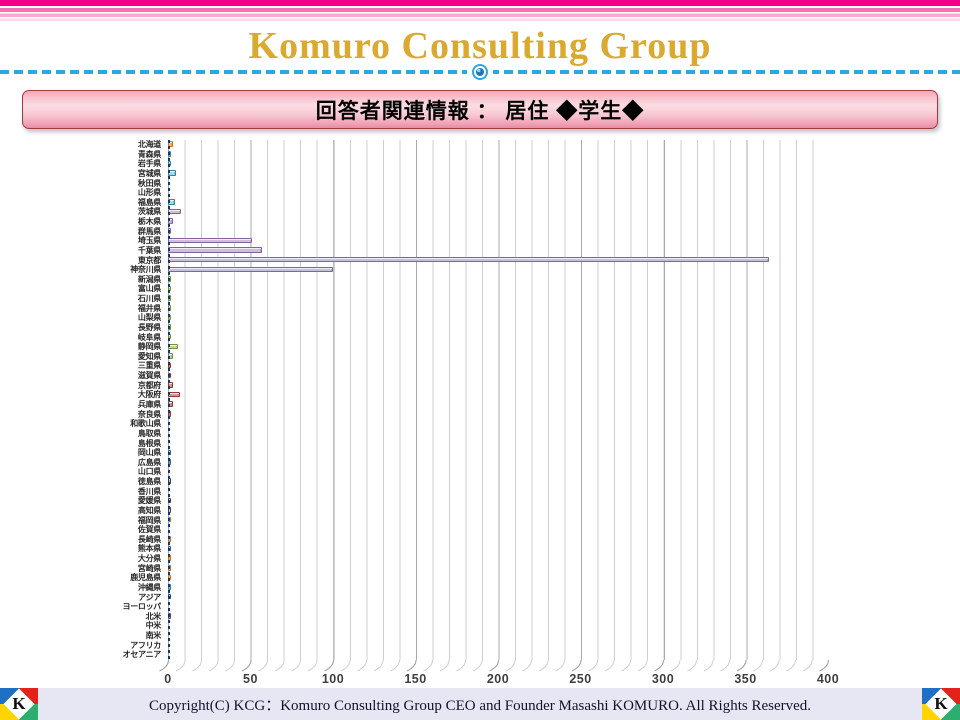  I want to click on x-tick-label: 150, so click(415, 679).